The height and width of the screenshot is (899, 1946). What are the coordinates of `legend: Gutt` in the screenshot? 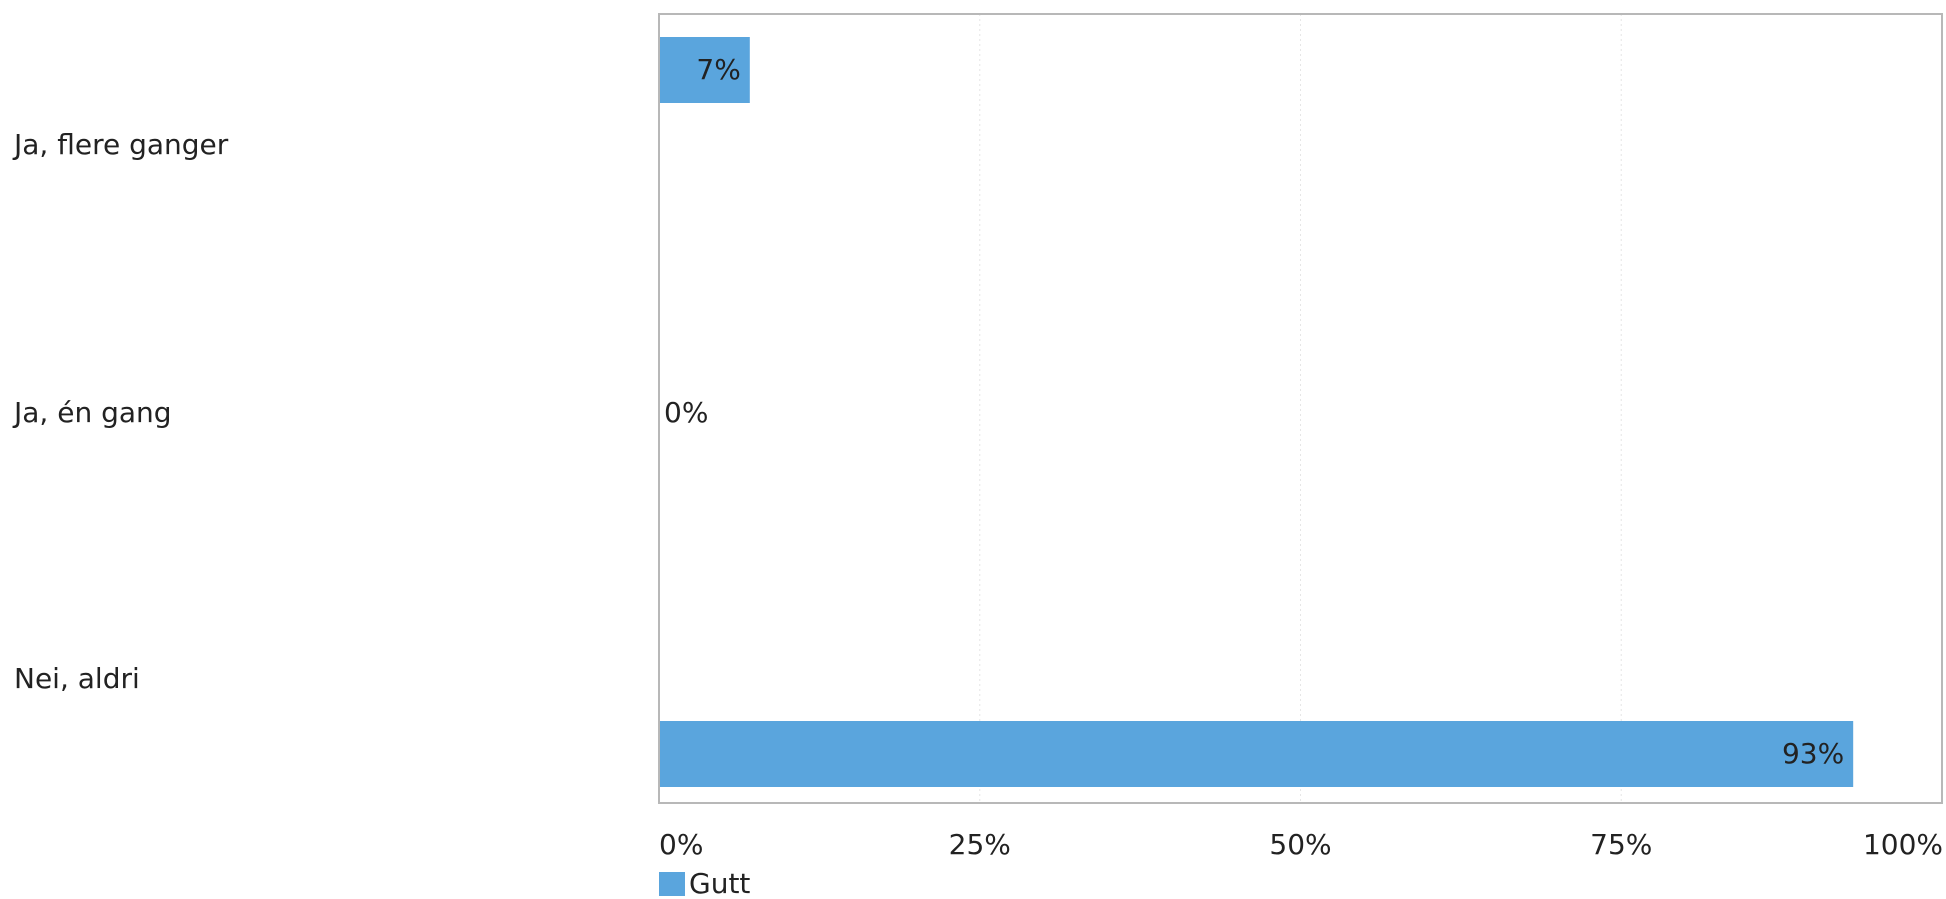 It's located at (704, 883).